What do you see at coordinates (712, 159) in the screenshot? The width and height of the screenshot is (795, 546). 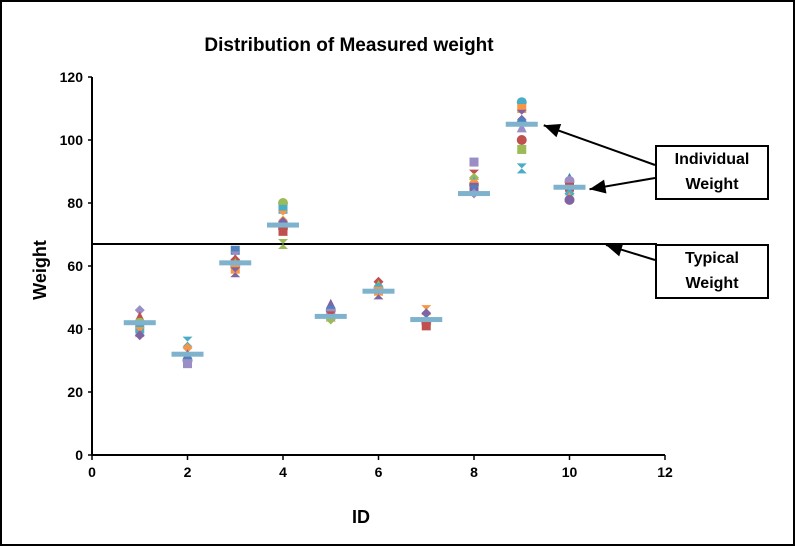 I see `individual-label-line-1: Individual` at bounding box center [712, 159].